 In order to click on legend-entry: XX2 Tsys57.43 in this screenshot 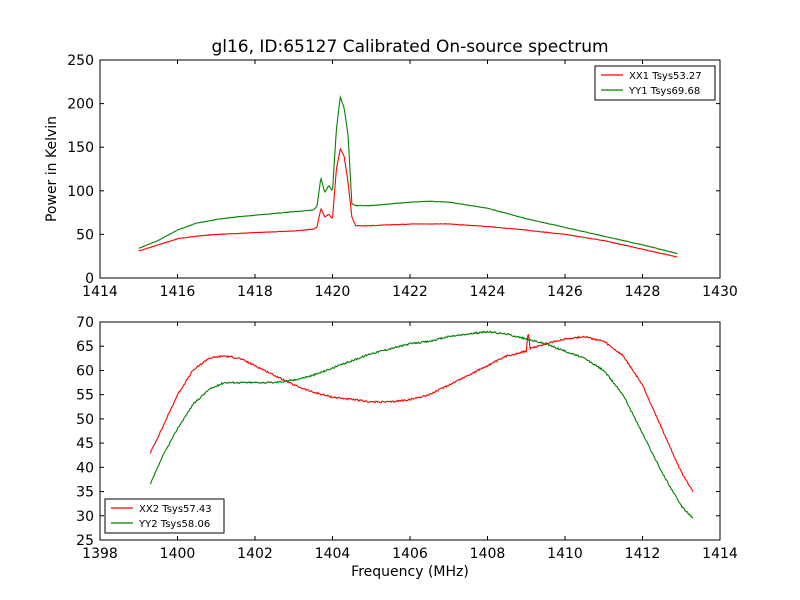, I will do `click(175, 509)`.